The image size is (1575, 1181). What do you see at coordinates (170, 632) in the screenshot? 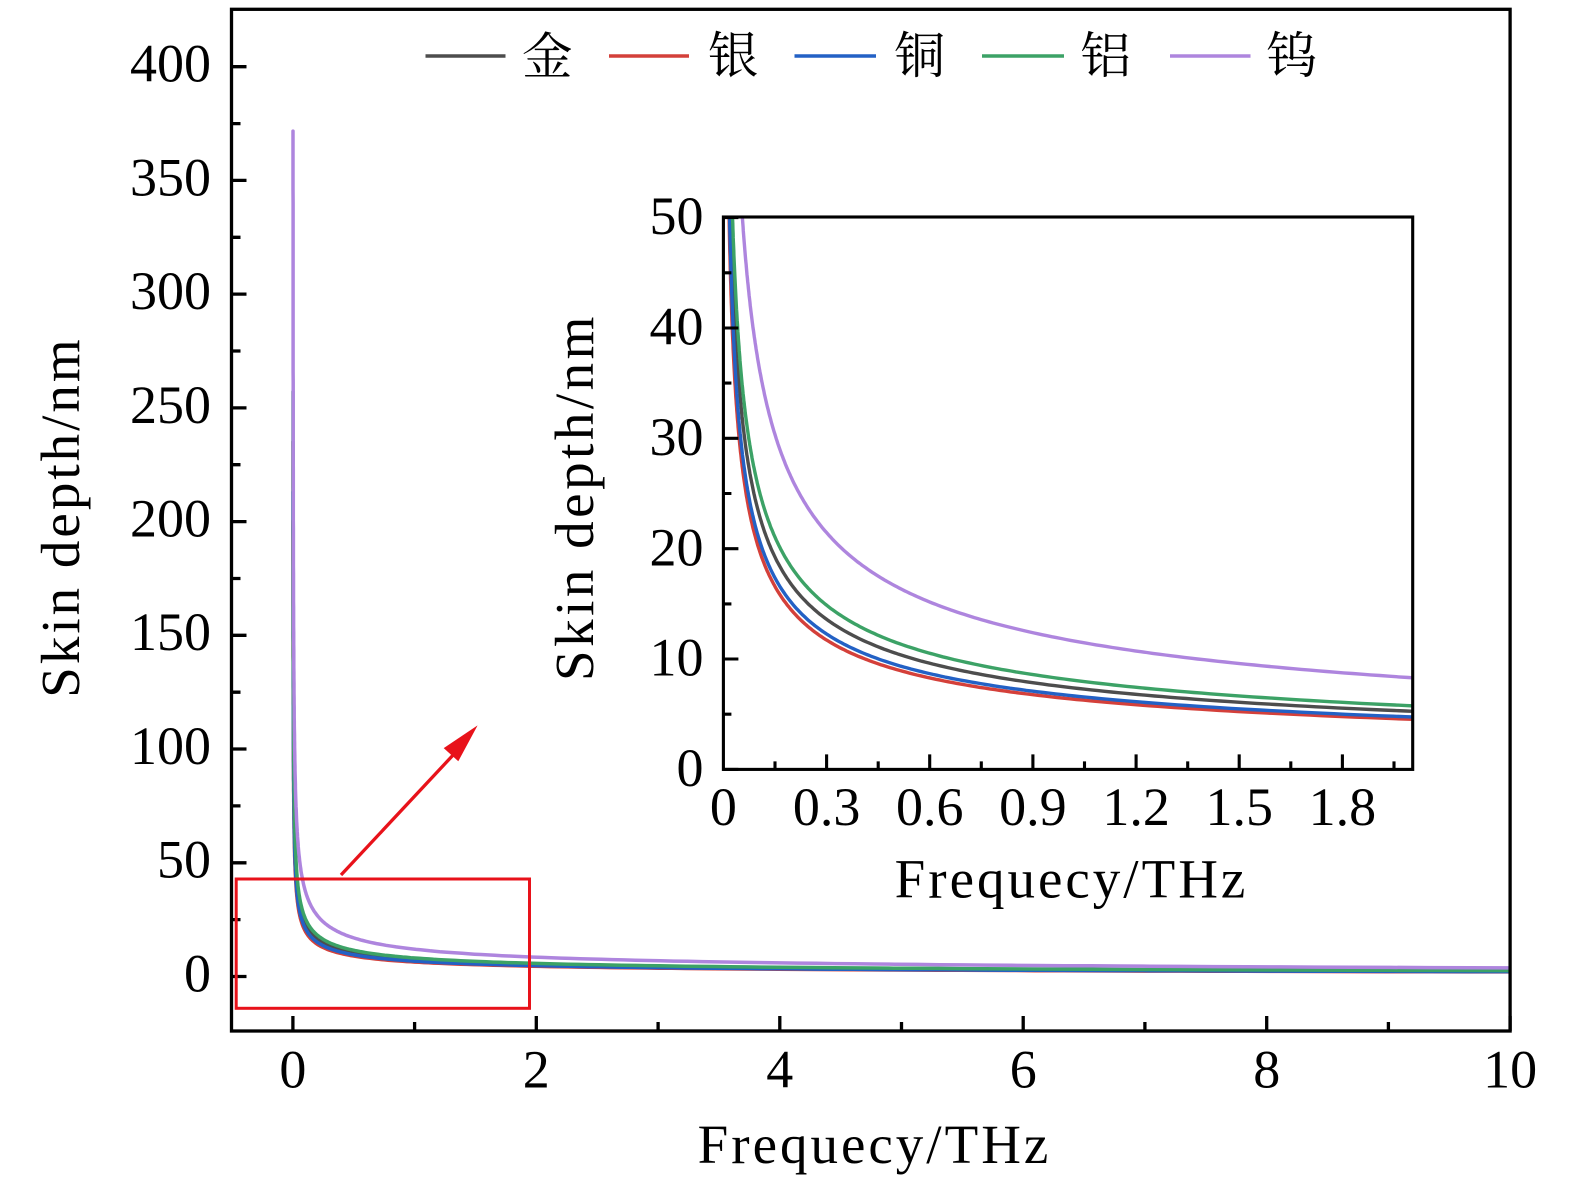
I see `svg-text: 150` at bounding box center [170, 632].